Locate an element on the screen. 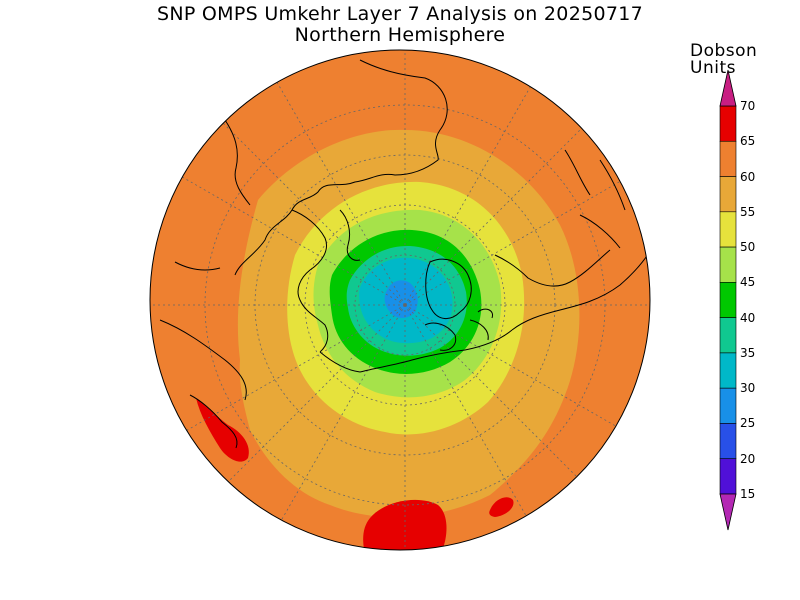  colorbar-unit-line2: Units is located at coordinates (713, 68).